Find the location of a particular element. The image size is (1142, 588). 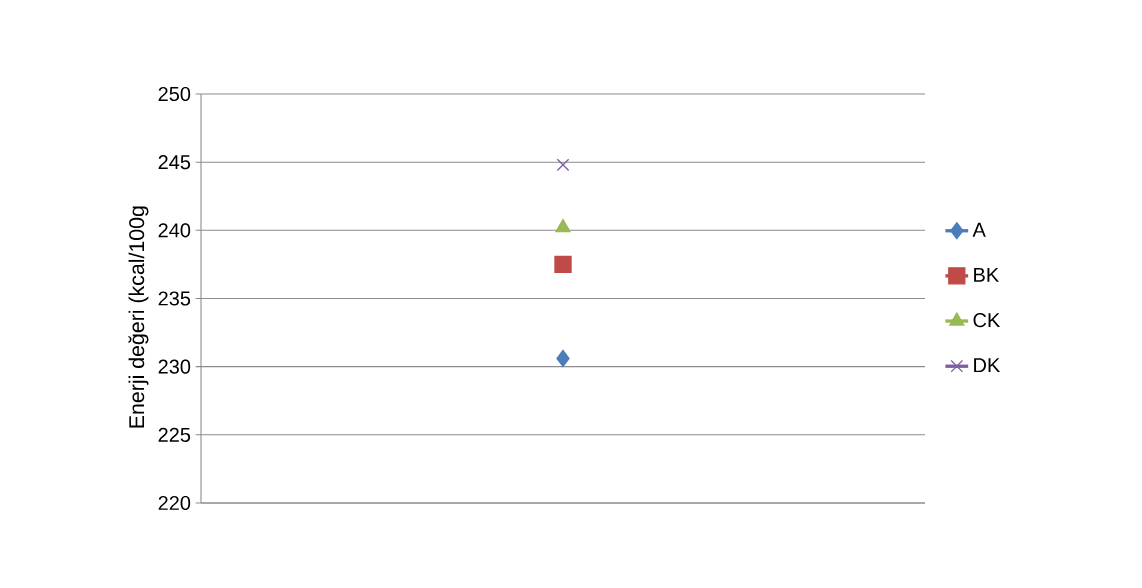

y-tick-label: 250 is located at coordinates (174, 94).